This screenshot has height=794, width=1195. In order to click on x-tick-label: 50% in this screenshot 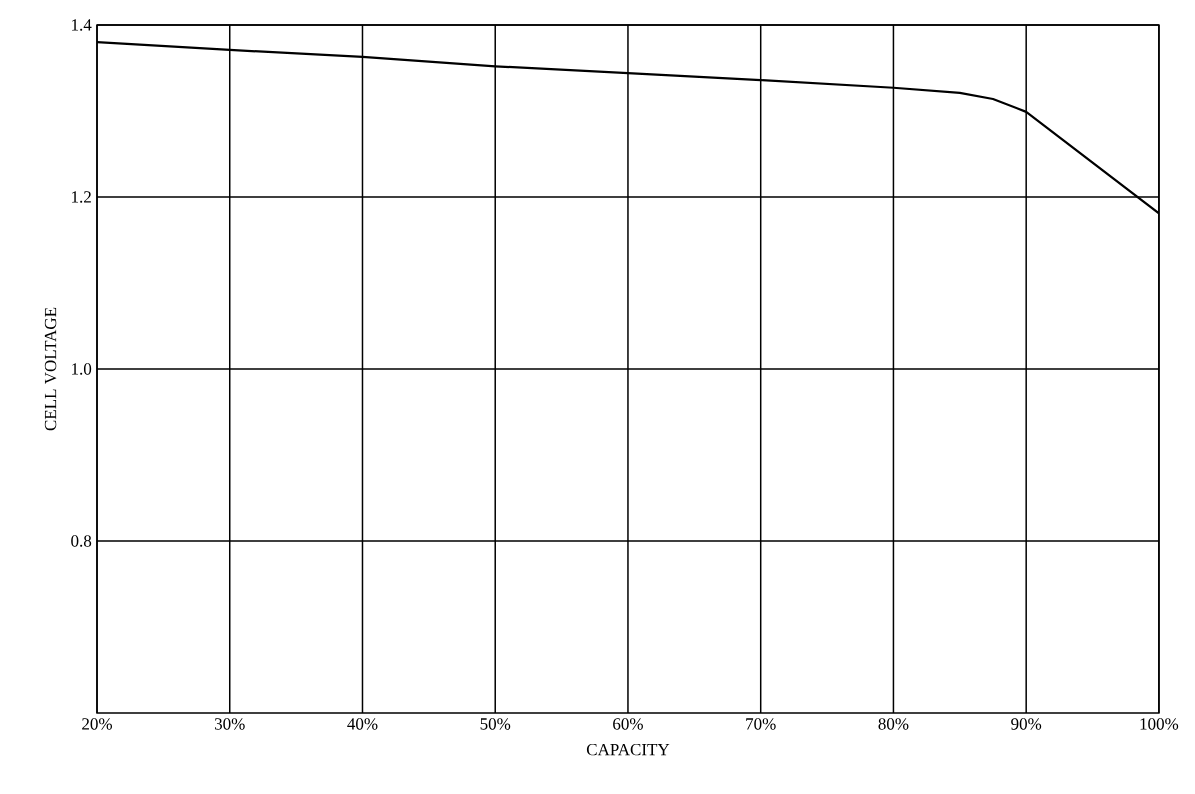, I will do `click(495, 724)`.